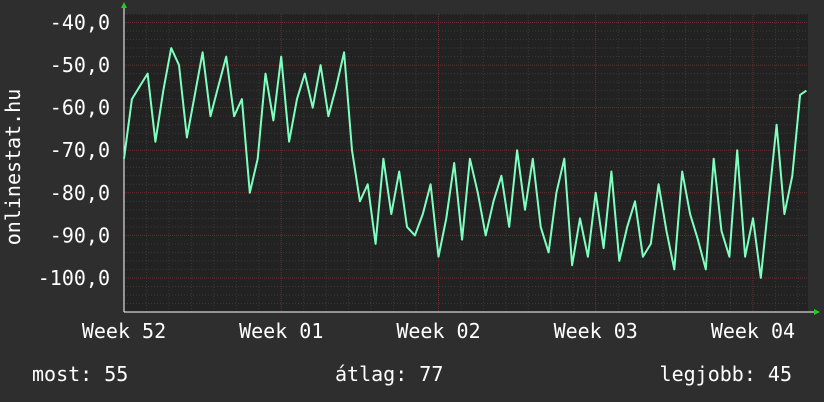 The image size is (824, 402). I want to click on y-tick-label: -40,0, so click(80, 23).